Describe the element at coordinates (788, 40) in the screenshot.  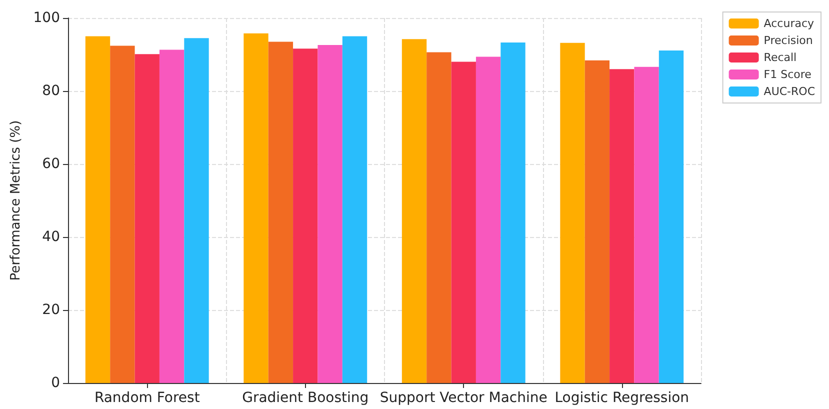
I see `legend-label: Precision` at that location.